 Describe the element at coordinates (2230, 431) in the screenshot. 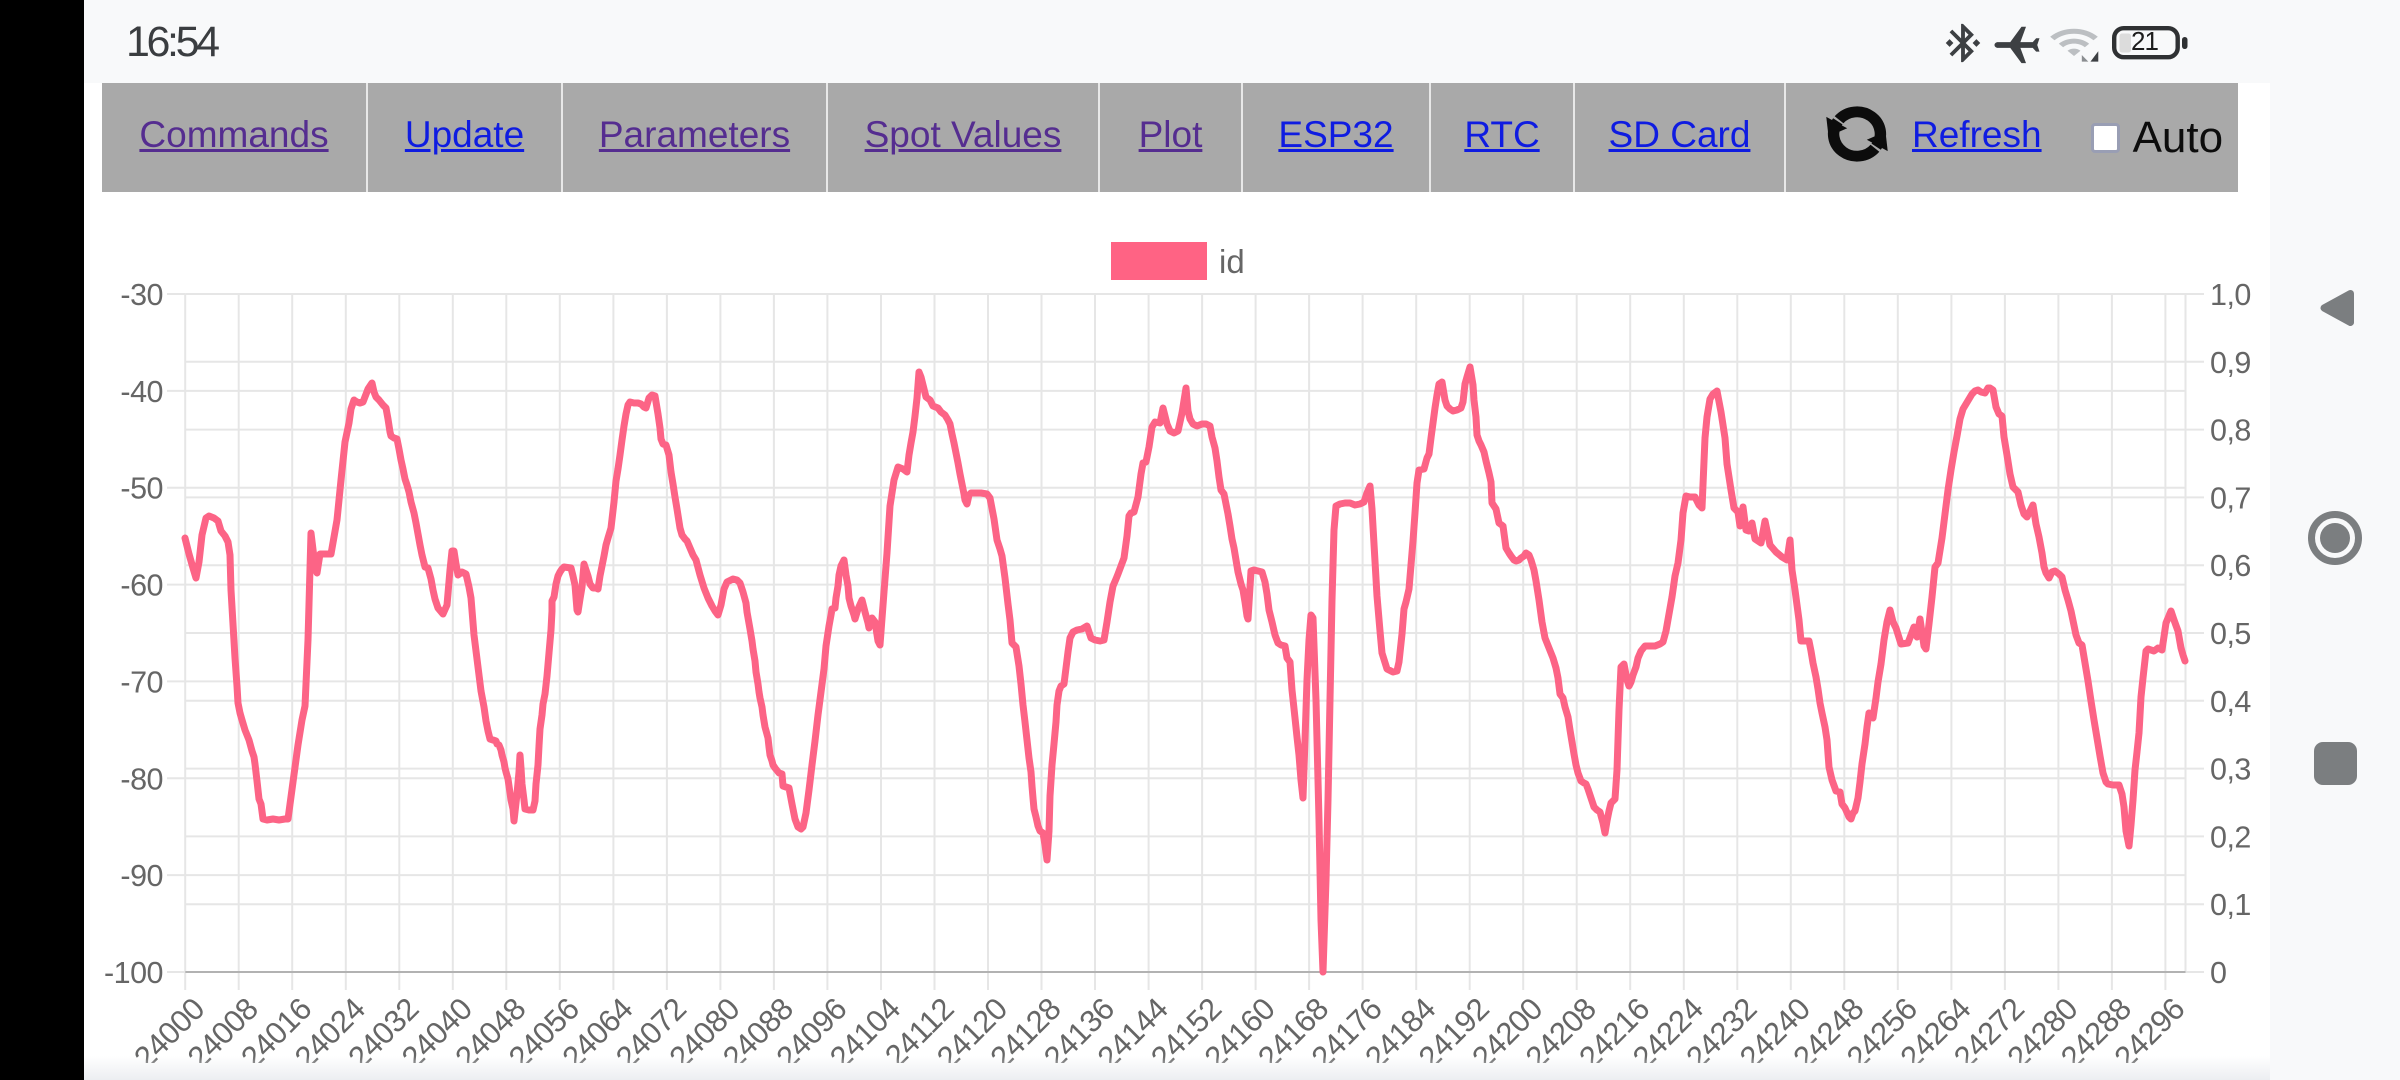

I see `svg-text: 0,8` at that location.